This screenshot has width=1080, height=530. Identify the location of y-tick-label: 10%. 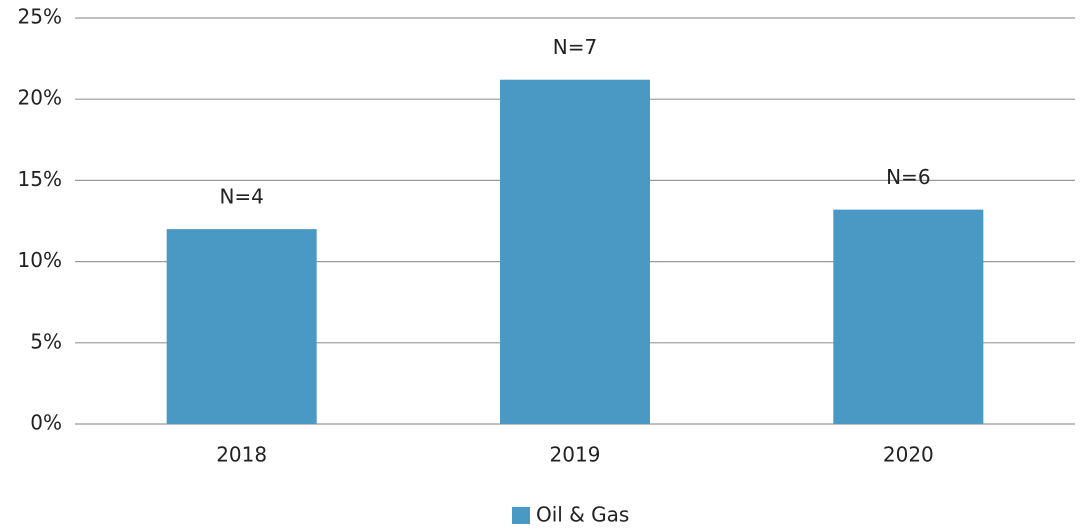
(40, 260).